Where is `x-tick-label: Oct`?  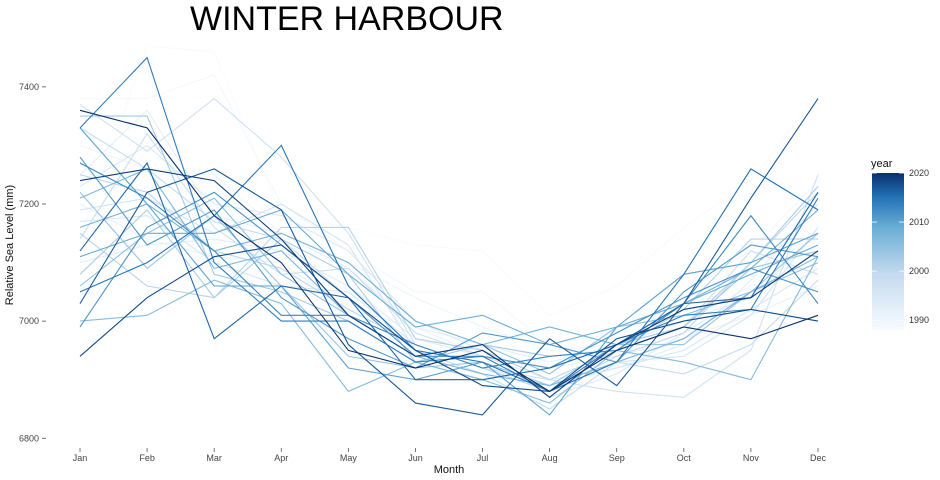
x-tick-label: Oct is located at coordinates (684, 458).